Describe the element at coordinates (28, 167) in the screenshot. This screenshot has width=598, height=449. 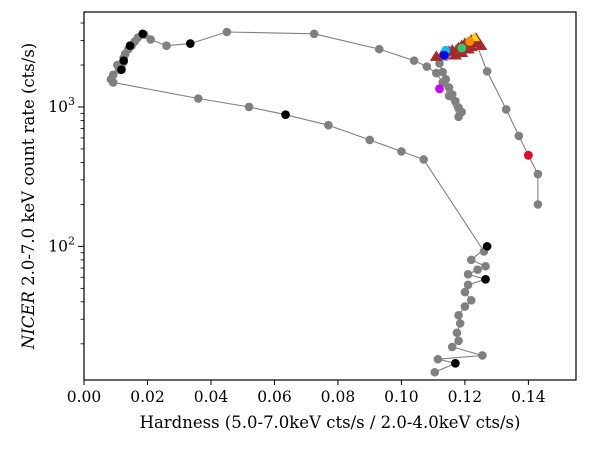
I see `y-axis-label-text: 2.0-7.0 keV count rate (cts/s)` at that location.